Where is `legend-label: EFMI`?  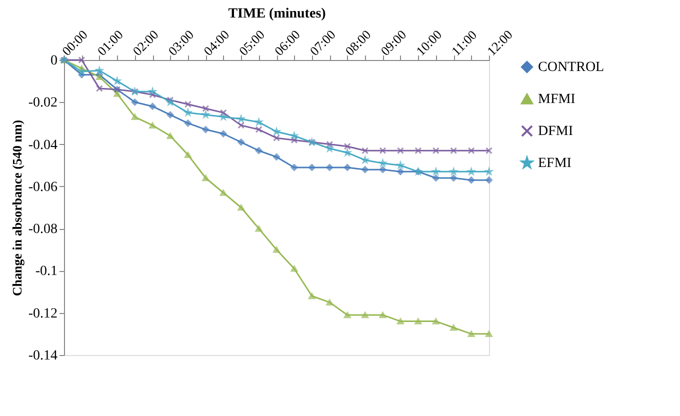 legend-label: EFMI is located at coordinates (555, 163).